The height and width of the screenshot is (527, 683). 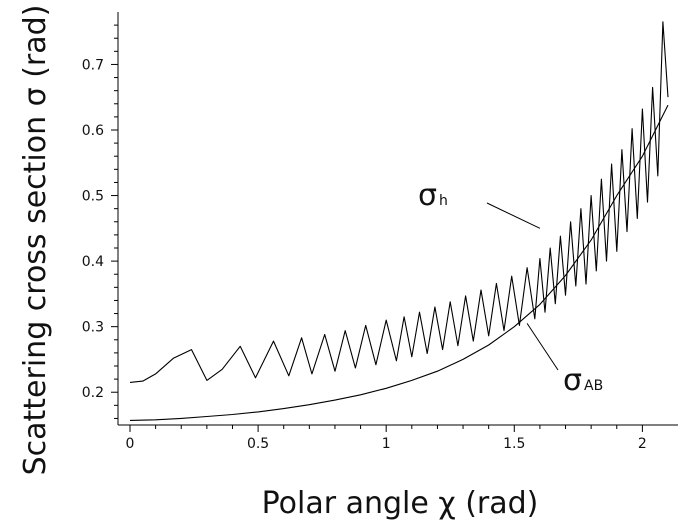 What do you see at coordinates (93, 393) in the screenshot?
I see `y-tick-label: 0.2` at bounding box center [93, 393].